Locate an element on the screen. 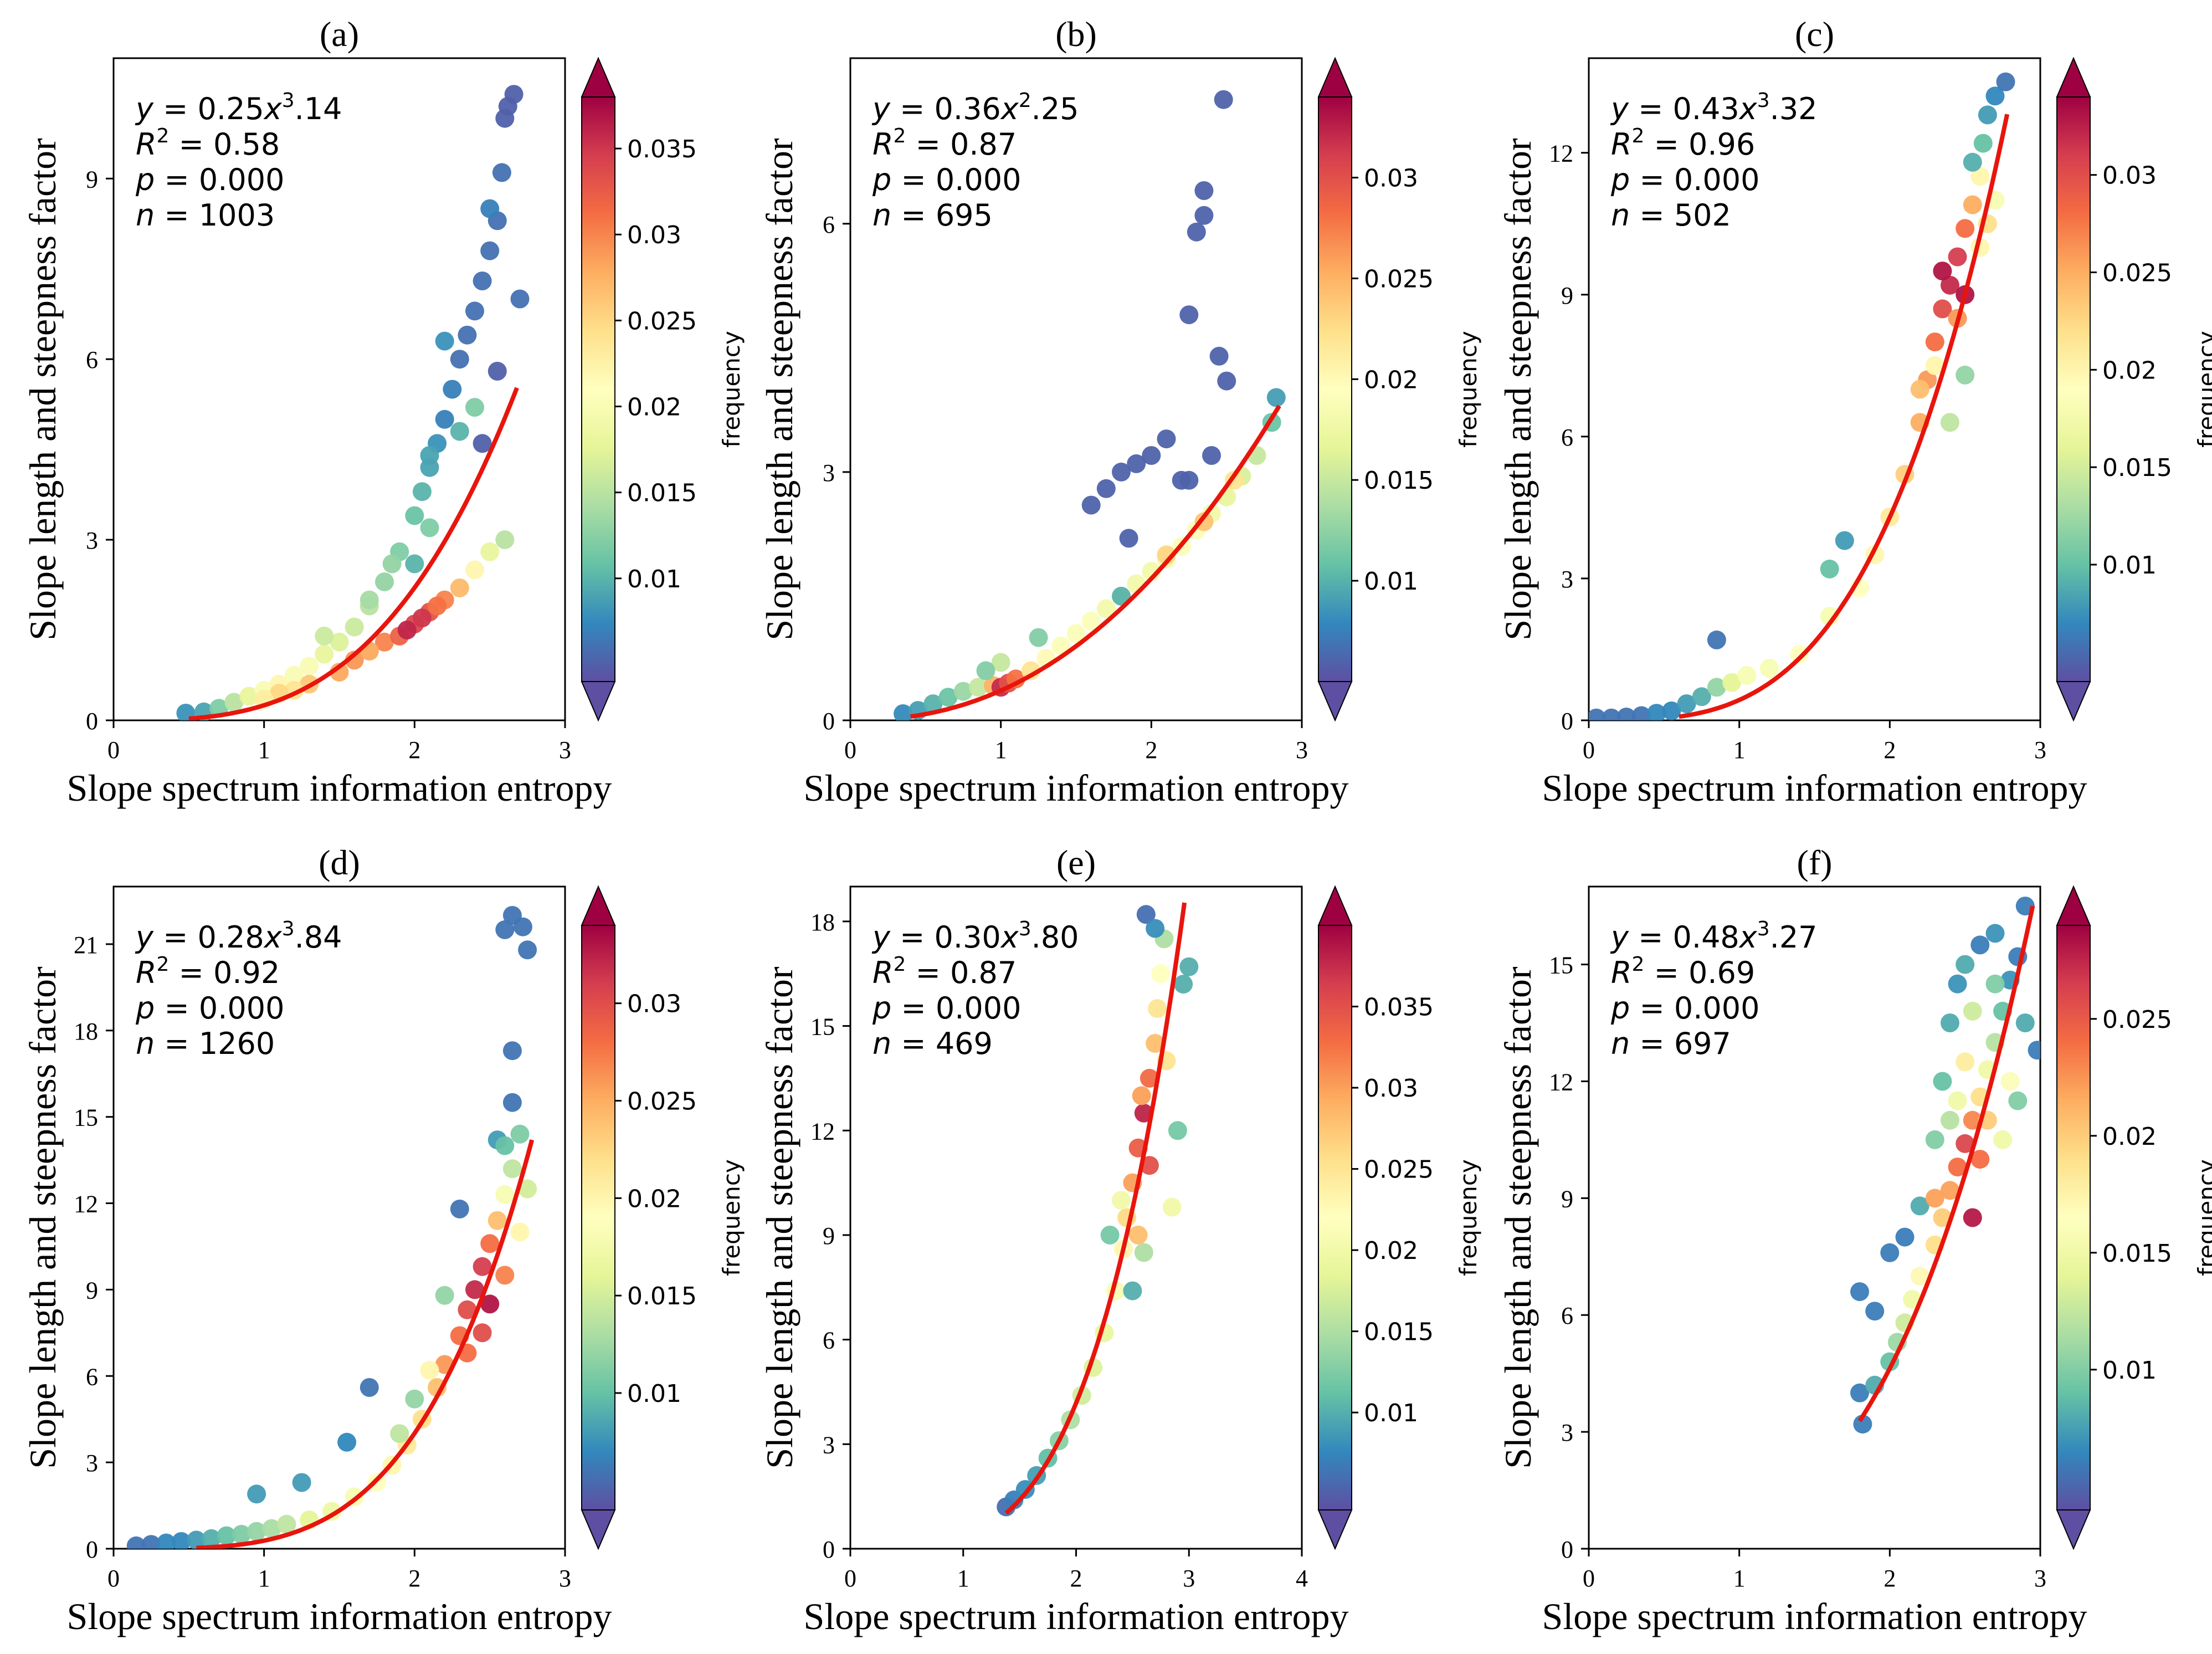 Image resolution: width=2212 pixels, height=1654 pixels. y-tick-label: 6 is located at coordinates (829, 1340).